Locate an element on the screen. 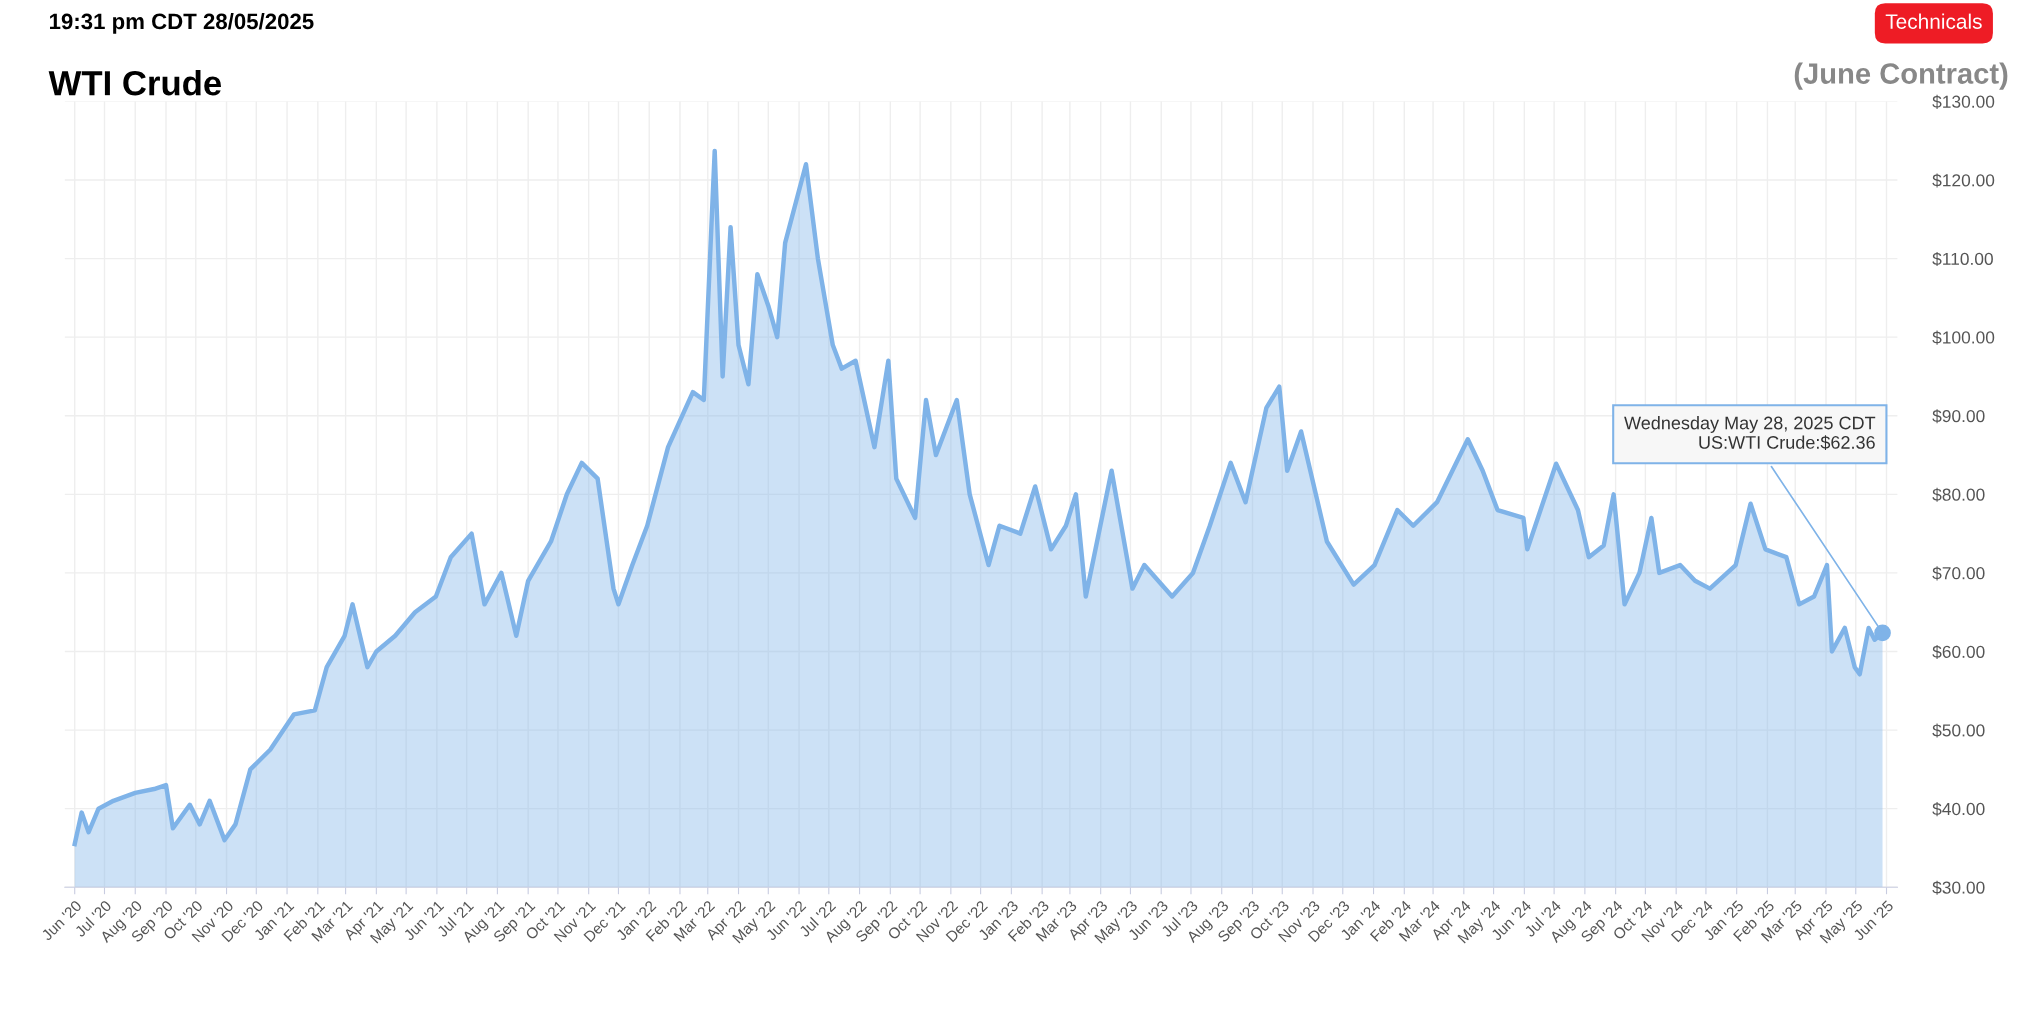 The height and width of the screenshot is (1014, 2025). y-tick-label: $130.00 is located at coordinates (1963, 101).